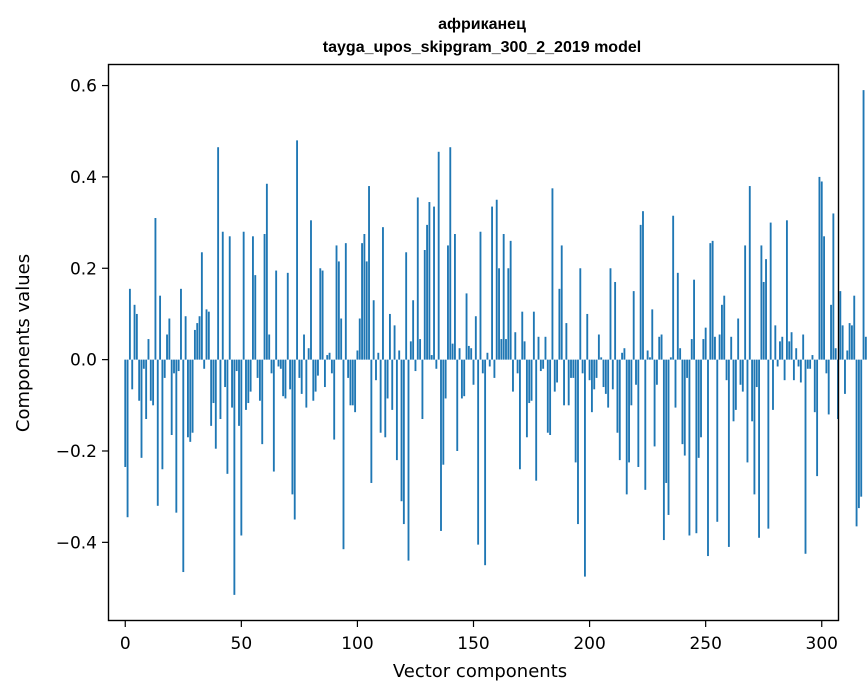  What do you see at coordinates (83, 361) in the screenshot?
I see `y-tick-label: 0.0` at bounding box center [83, 361].